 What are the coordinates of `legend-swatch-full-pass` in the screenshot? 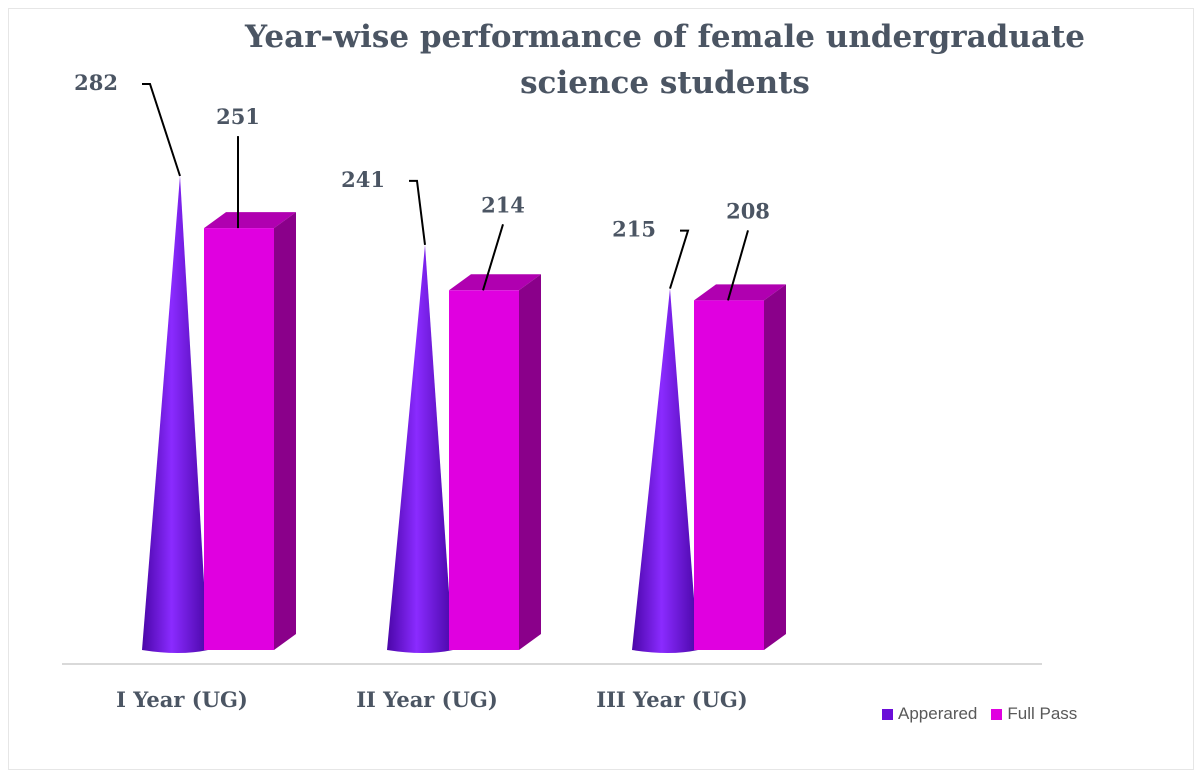 It's located at (997, 714).